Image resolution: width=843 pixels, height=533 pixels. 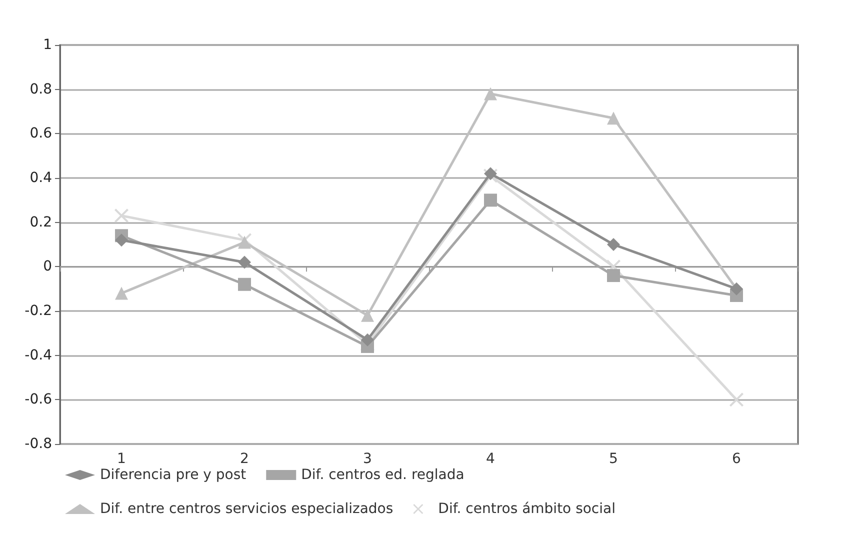 What do you see at coordinates (38, 444) in the screenshot?
I see `y-tick-label: -0.8` at bounding box center [38, 444].